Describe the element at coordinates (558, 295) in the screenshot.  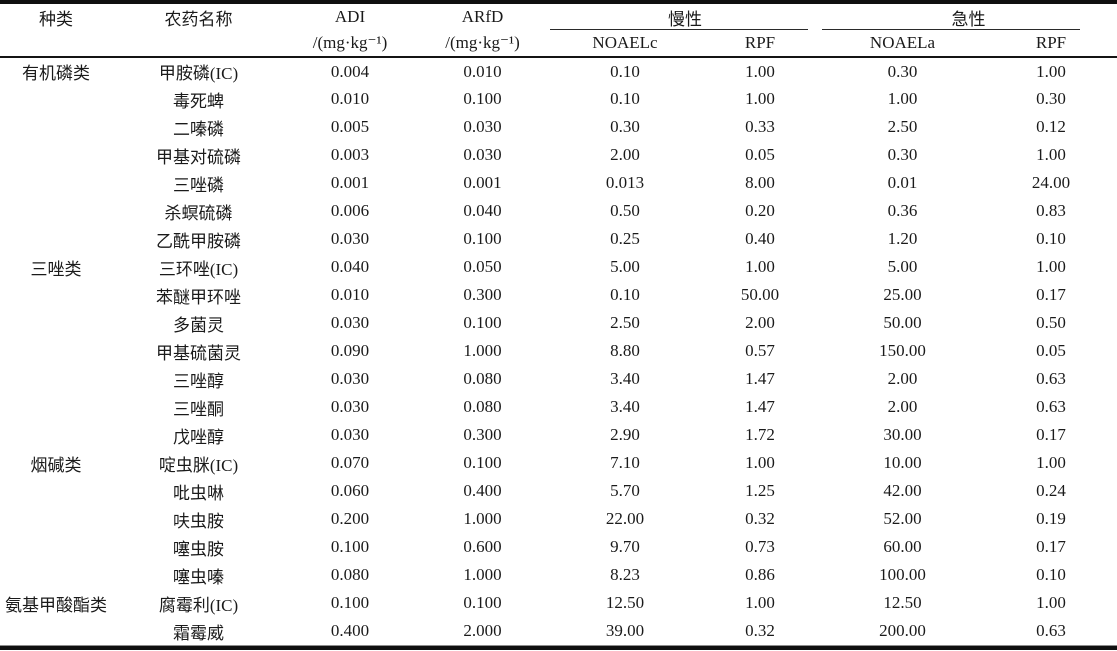
I see `table-row: 苯醚甲环唑 0.010 0.300 0.10 50.00 25.00 0.17` at that location.